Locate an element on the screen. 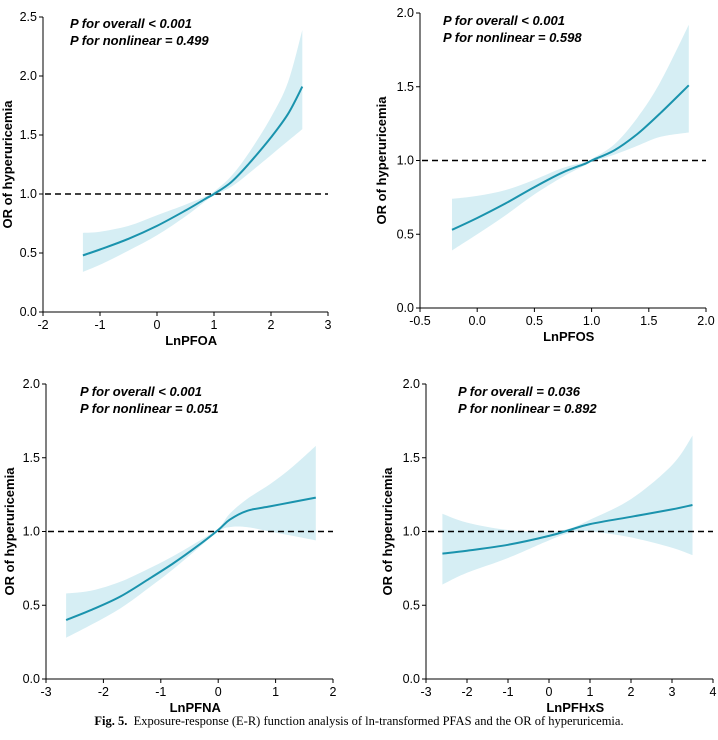 The height and width of the screenshot is (740, 718). x-tick-label: 1.5 is located at coordinates (648, 321).